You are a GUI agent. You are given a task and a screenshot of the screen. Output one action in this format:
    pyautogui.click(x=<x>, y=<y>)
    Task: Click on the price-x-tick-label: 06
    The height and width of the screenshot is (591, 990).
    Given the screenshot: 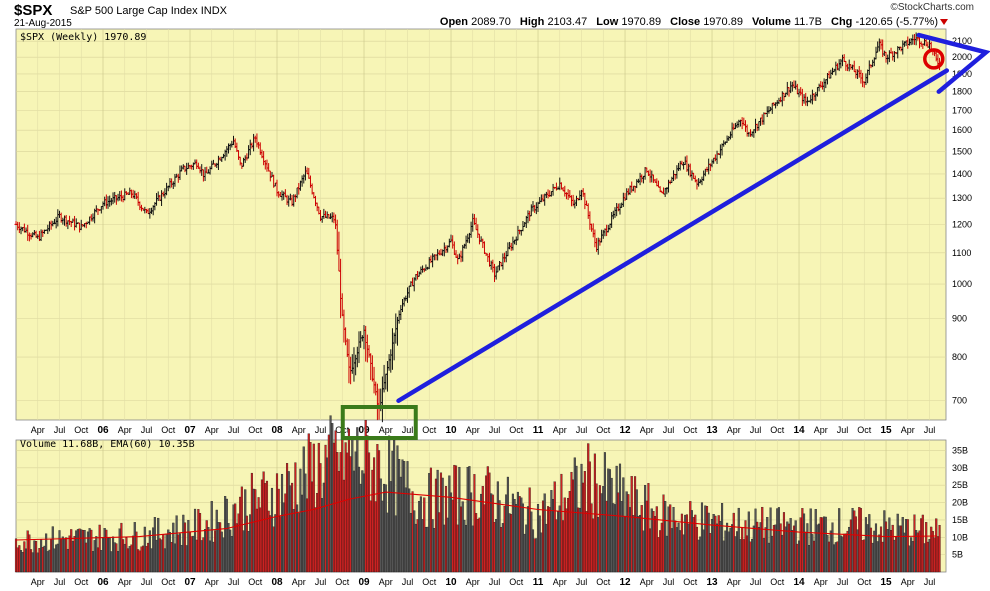 What is the action you would take?
    pyautogui.click(x=103, y=430)
    